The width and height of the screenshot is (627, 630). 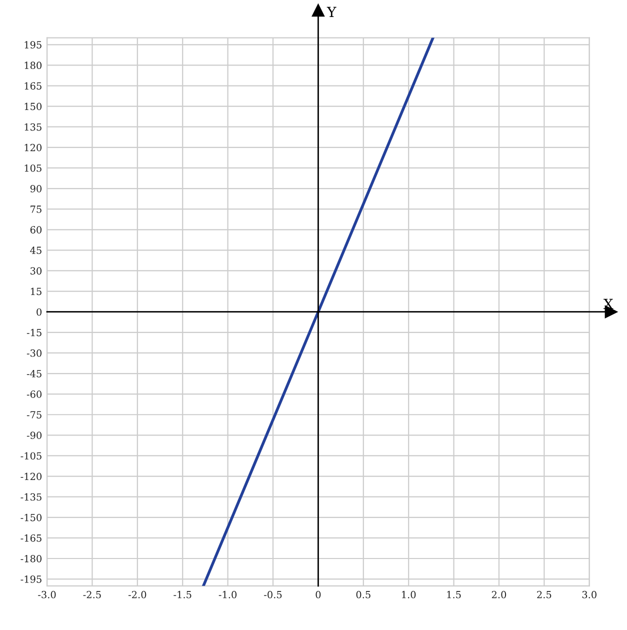 What do you see at coordinates (47, 594) in the screenshot?
I see `x-tick-label: -3.0` at bounding box center [47, 594].